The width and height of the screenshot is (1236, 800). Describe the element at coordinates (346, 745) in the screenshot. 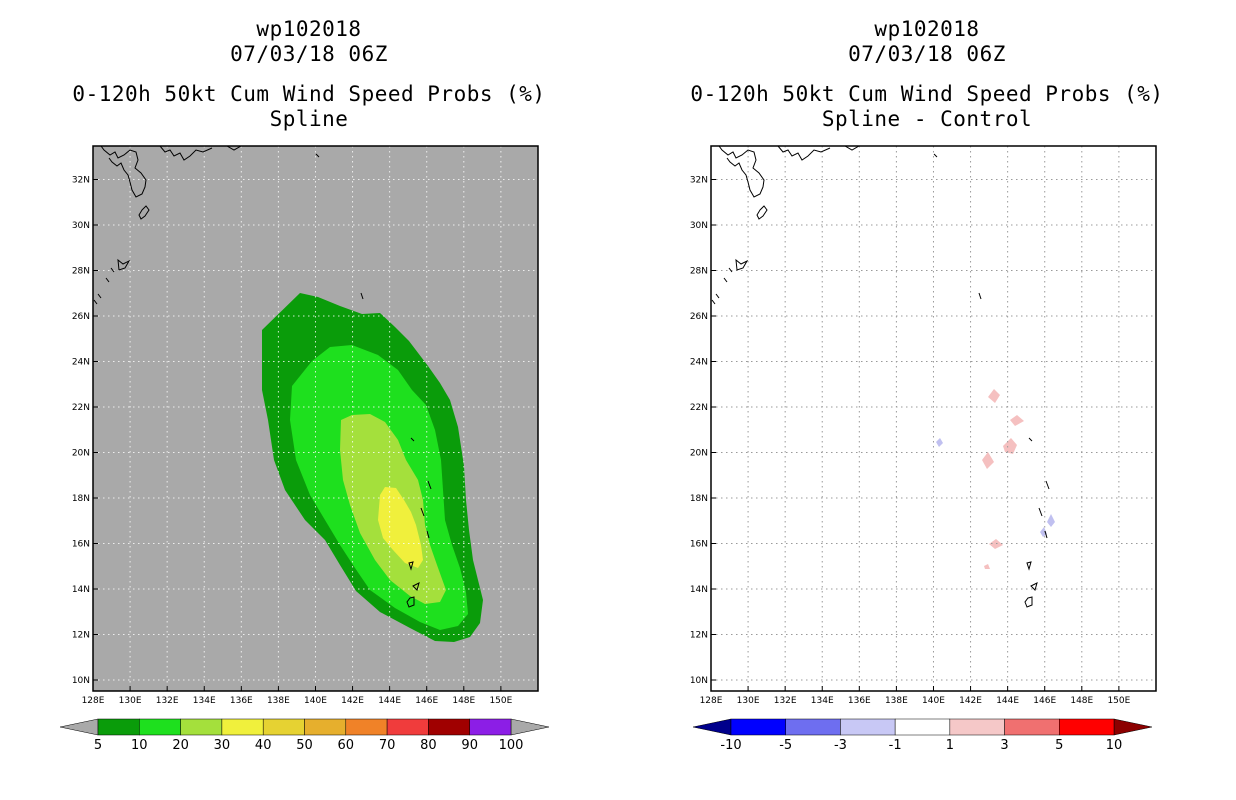

I see `colorbar-label: 60` at that location.